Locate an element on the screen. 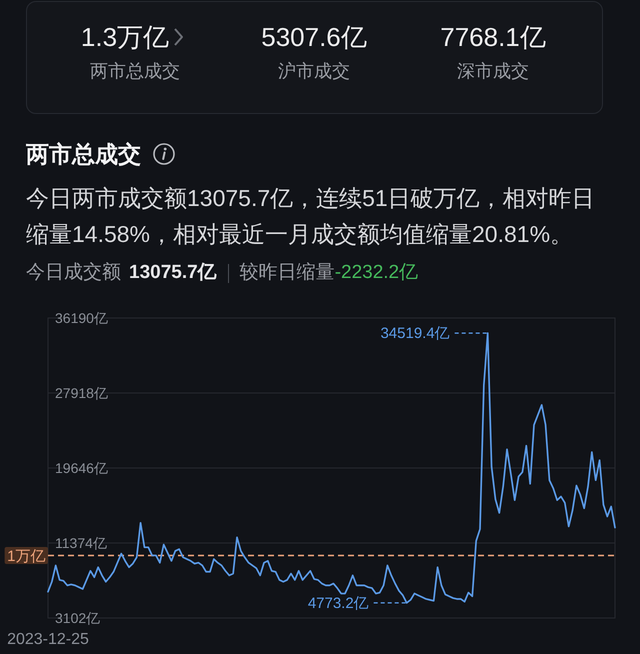 Image resolution: width=640 pixels, height=654 pixels. ref-line-label: 1万亿 is located at coordinates (26, 556).